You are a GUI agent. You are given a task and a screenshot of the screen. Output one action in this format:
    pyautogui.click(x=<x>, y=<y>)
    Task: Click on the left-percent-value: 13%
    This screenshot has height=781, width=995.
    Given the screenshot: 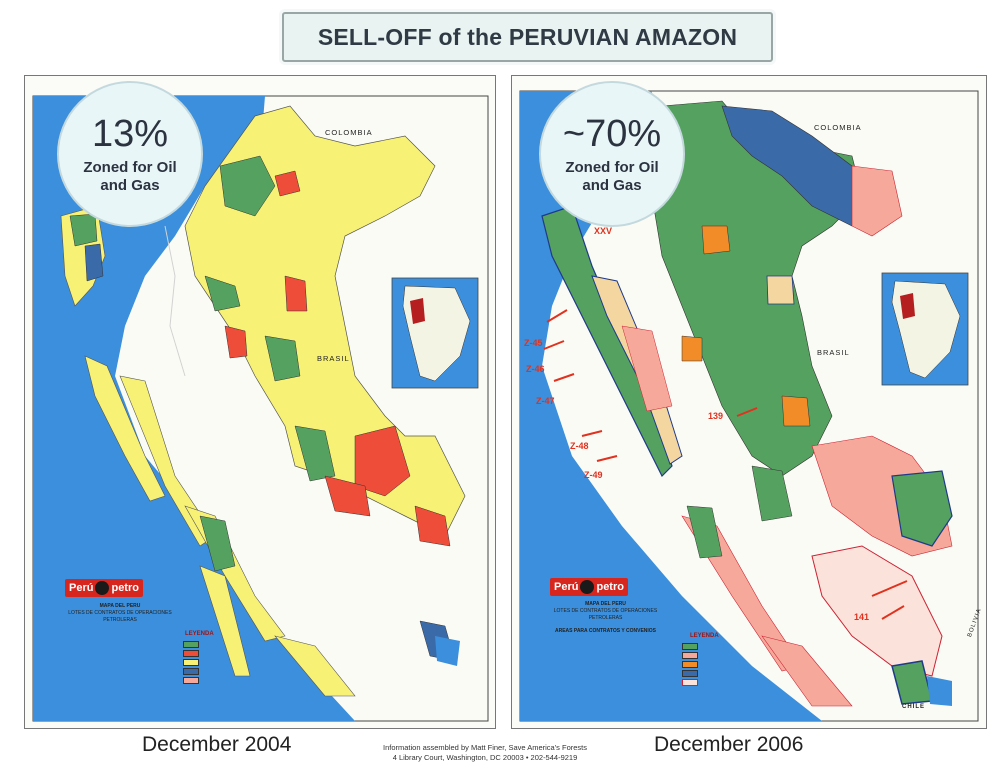 What is the action you would take?
    pyautogui.click(x=130, y=134)
    